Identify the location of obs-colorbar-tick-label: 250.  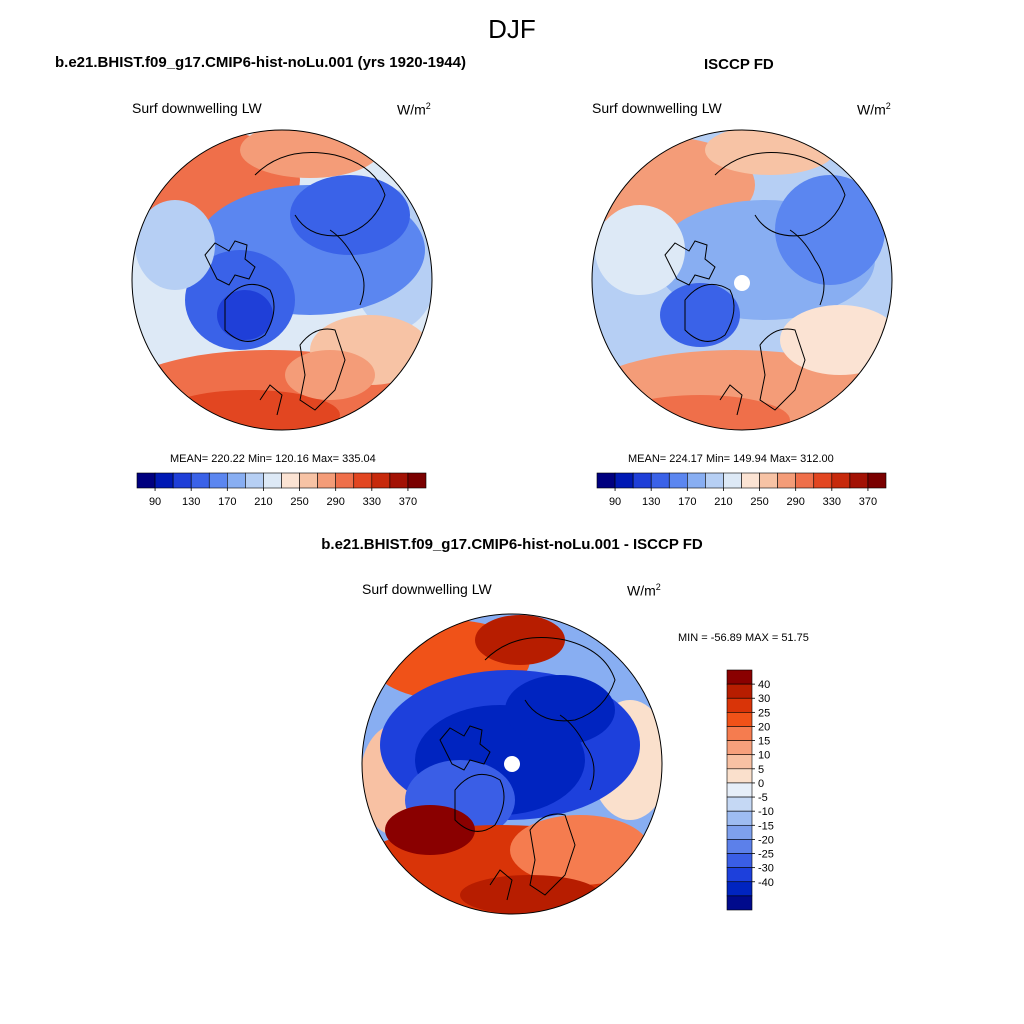
(759, 502).